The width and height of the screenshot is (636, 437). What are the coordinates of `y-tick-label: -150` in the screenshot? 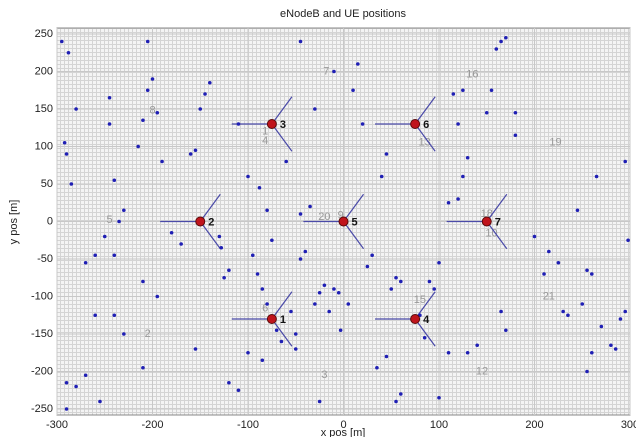 It's located at (42, 334).